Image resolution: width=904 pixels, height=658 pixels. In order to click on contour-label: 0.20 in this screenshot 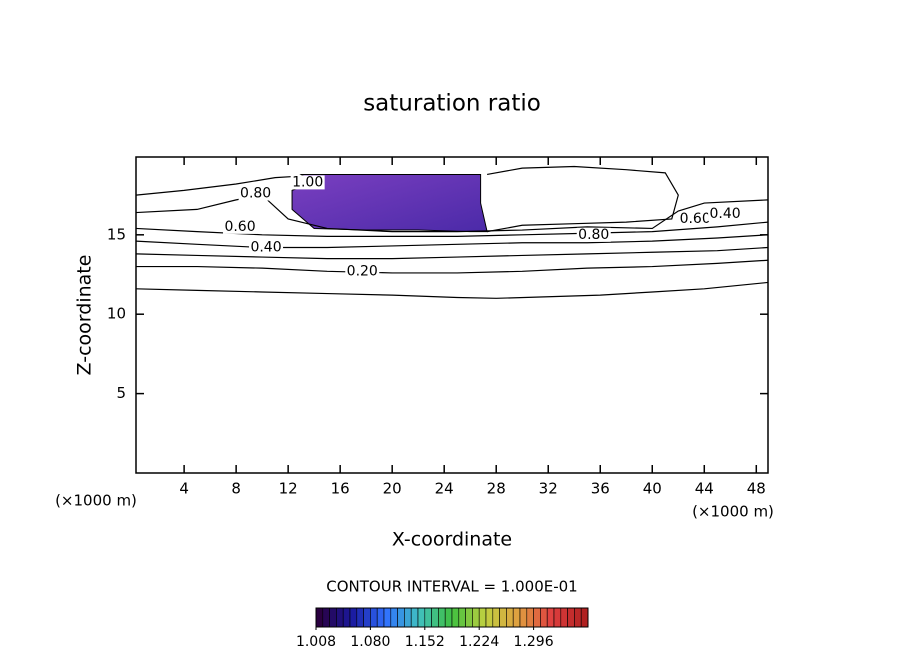, I will do `click(362, 271)`.